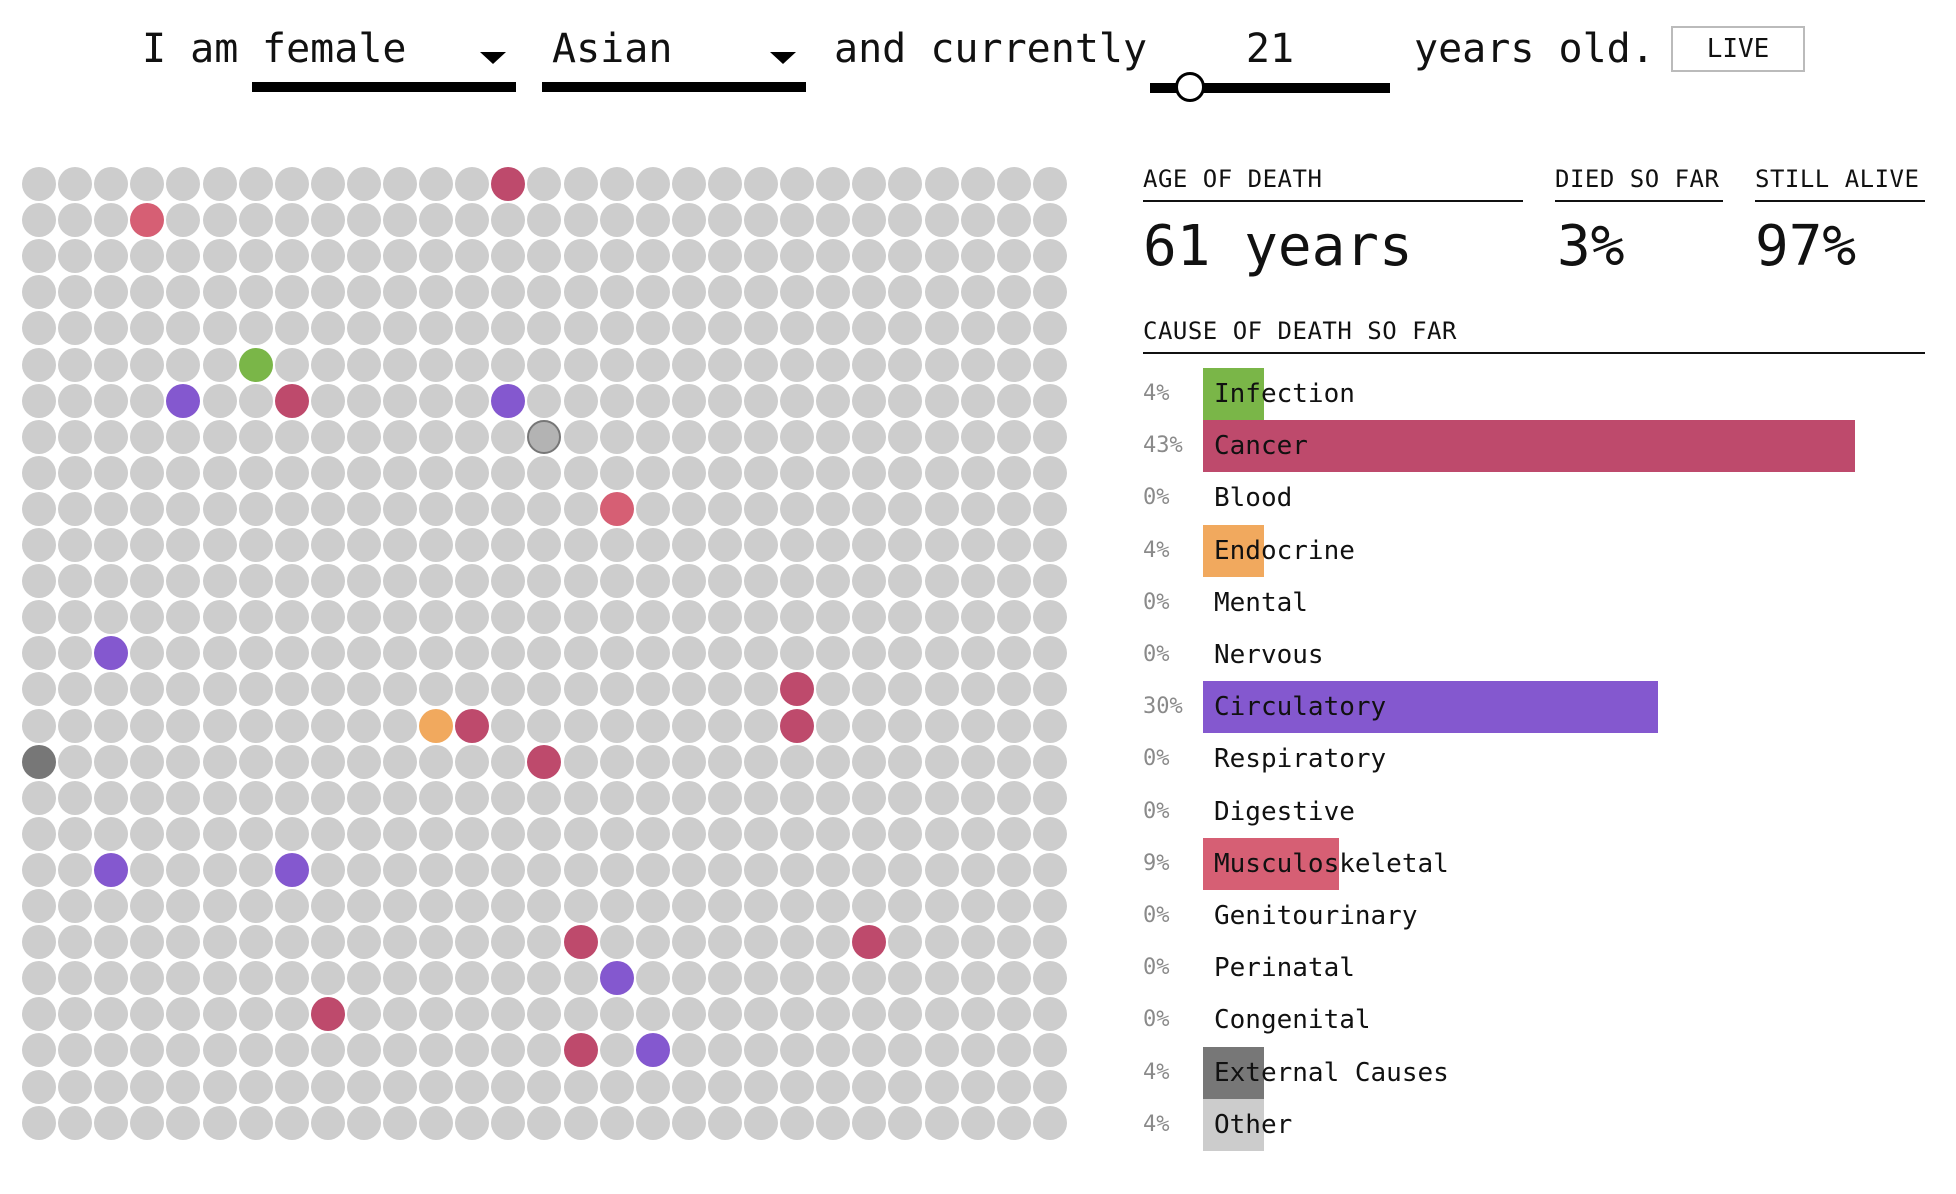 This screenshot has height=1194, width=1956. Describe the element at coordinates (1538, 916) in the screenshot. I see `cause-row: 0% Genitourinary` at that location.